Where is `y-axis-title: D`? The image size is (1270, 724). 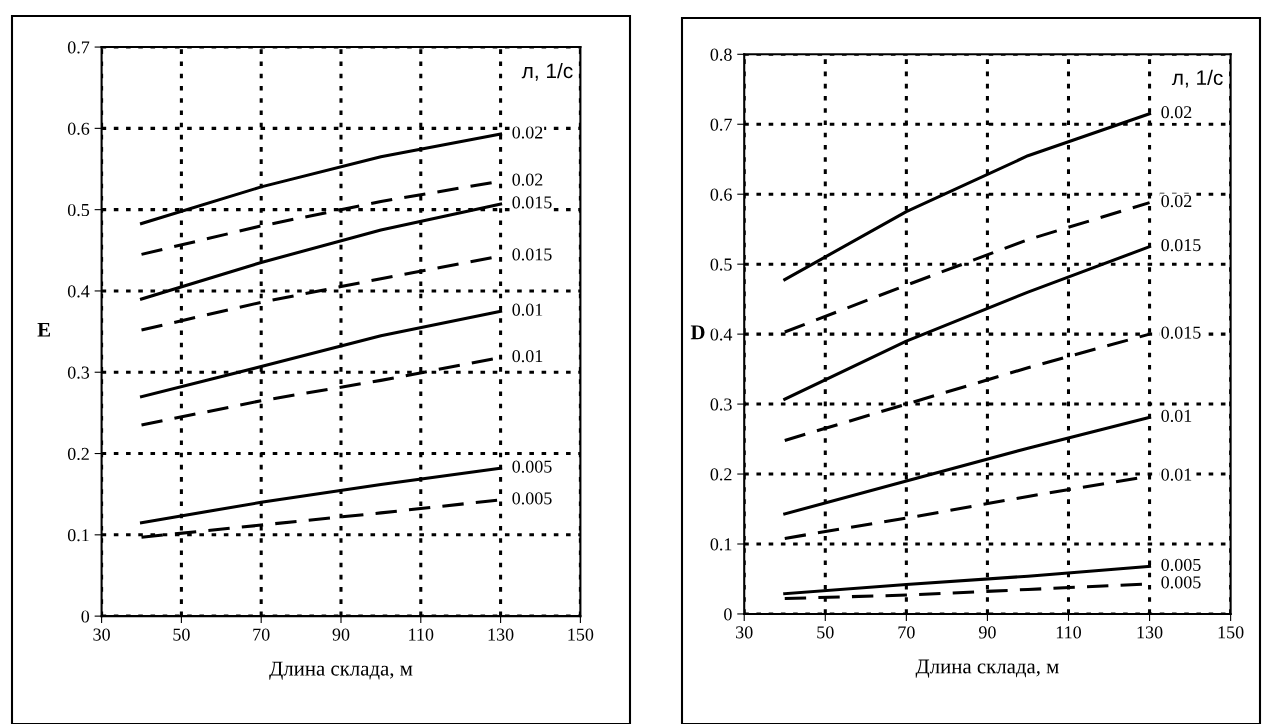 y-axis-title: D is located at coordinates (697, 332).